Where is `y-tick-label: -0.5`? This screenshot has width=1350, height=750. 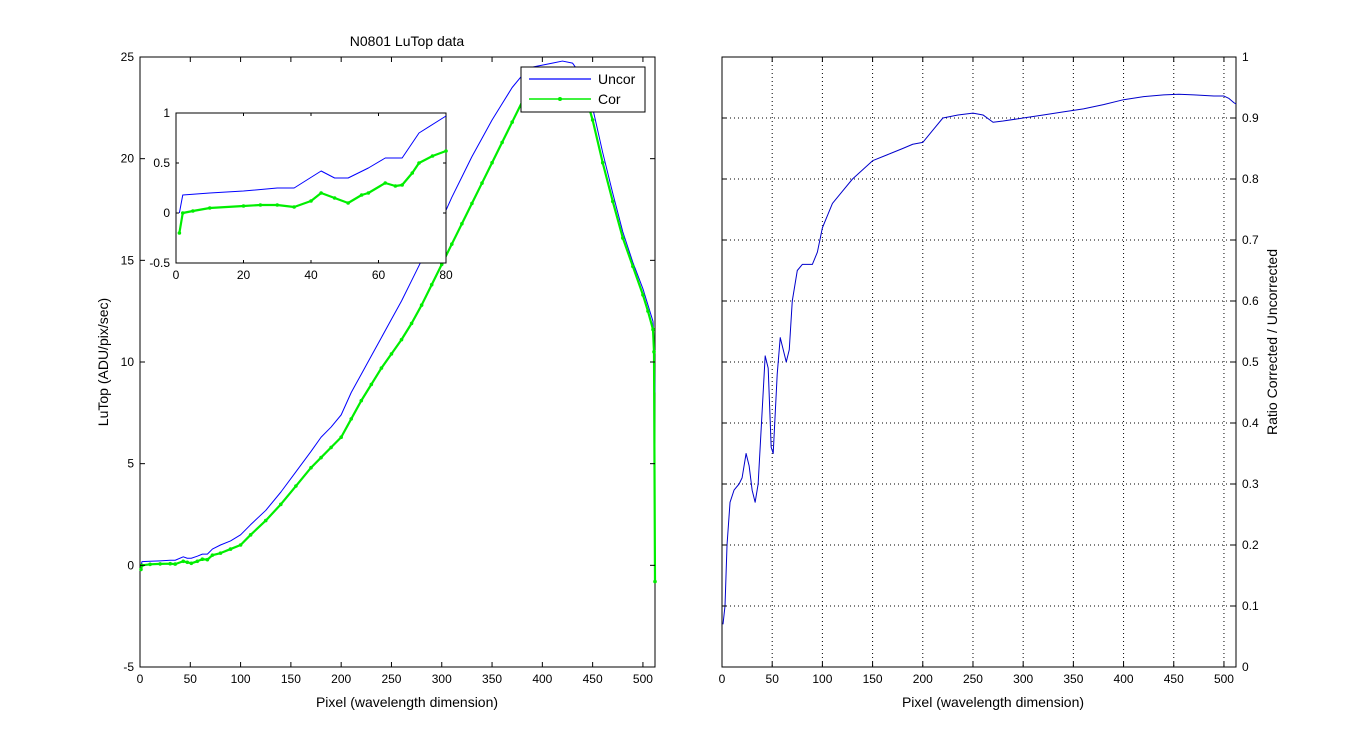 y-tick-label: -0.5 is located at coordinates (159, 263).